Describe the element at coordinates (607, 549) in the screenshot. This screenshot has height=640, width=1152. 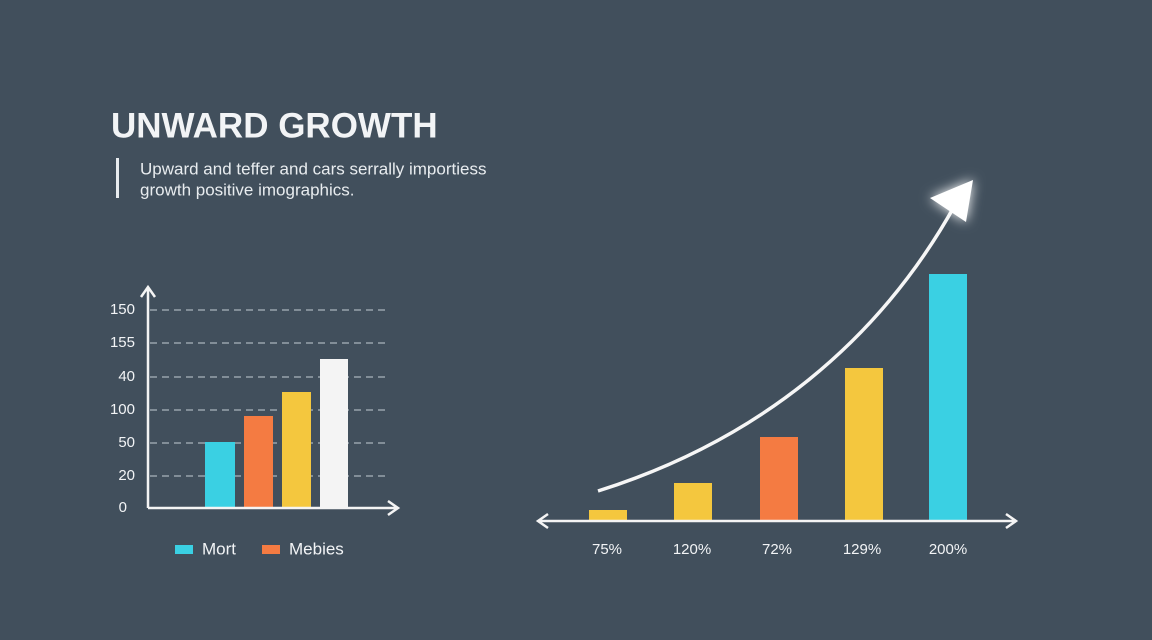
I see `x-label: 75%` at that location.